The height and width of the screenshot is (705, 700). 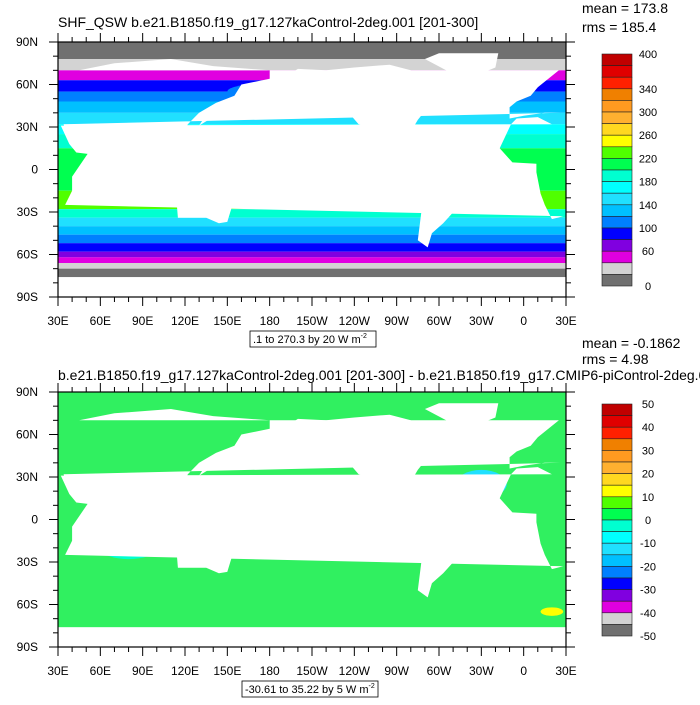 I want to click on colorbar-label: 400, so click(x=648, y=55).